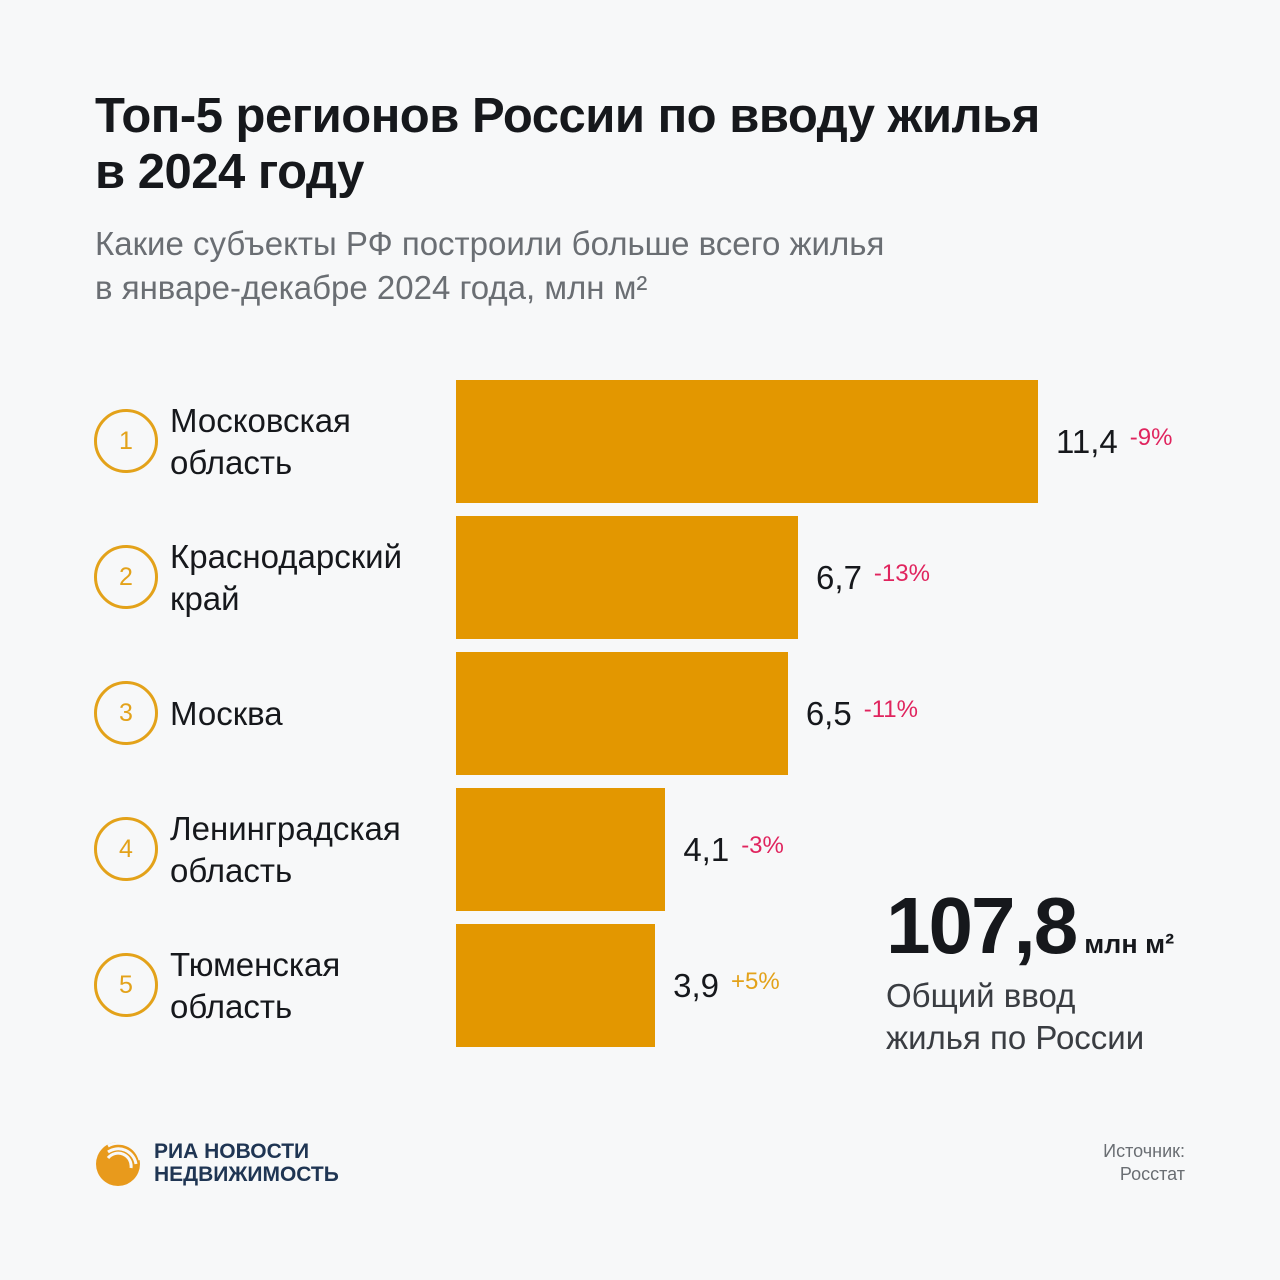 This screenshot has height=1280, width=1280. Describe the element at coordinates (246, 1174) in the screenshot. I see `logo-line: НЕДВИЖИМОСТЬ` at that location.